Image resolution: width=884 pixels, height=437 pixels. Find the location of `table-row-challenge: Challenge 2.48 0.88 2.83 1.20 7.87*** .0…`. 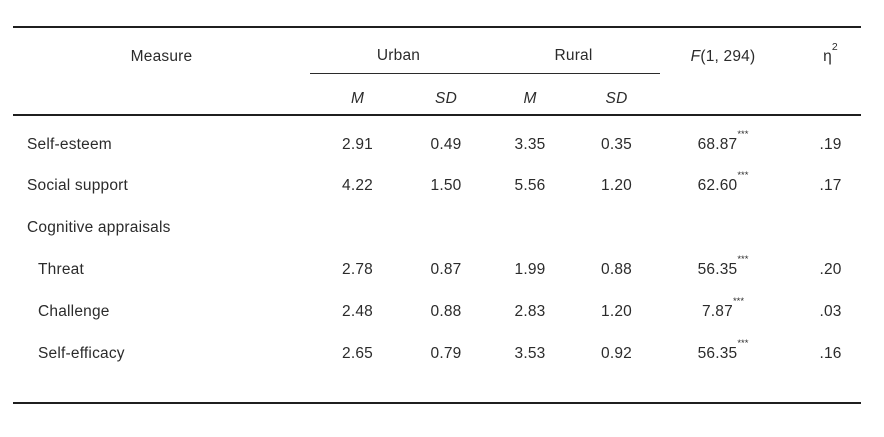

table-row-challenge: Challenge 2.48 0.88 2.83 1.20 7.87*** .0… is located at coordinates (437, 304).